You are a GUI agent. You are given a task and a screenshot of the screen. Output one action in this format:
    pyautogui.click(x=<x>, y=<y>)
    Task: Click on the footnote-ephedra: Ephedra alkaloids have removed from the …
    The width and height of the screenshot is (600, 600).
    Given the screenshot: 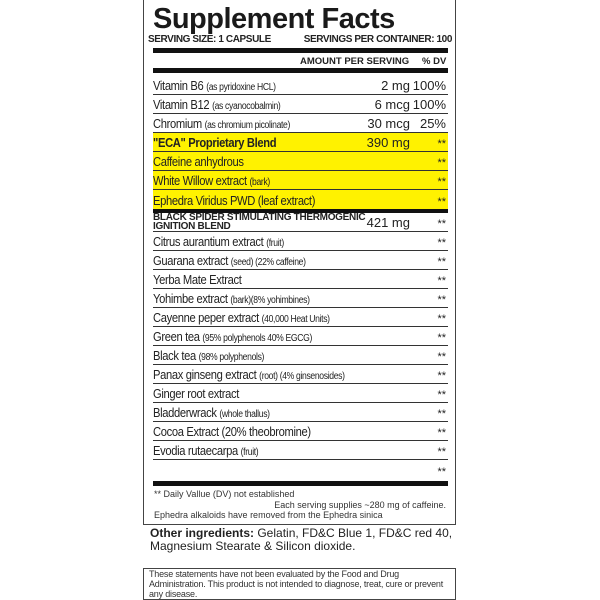 What is the action you would take?
    pyautogui.click(x=268, y=515)
    